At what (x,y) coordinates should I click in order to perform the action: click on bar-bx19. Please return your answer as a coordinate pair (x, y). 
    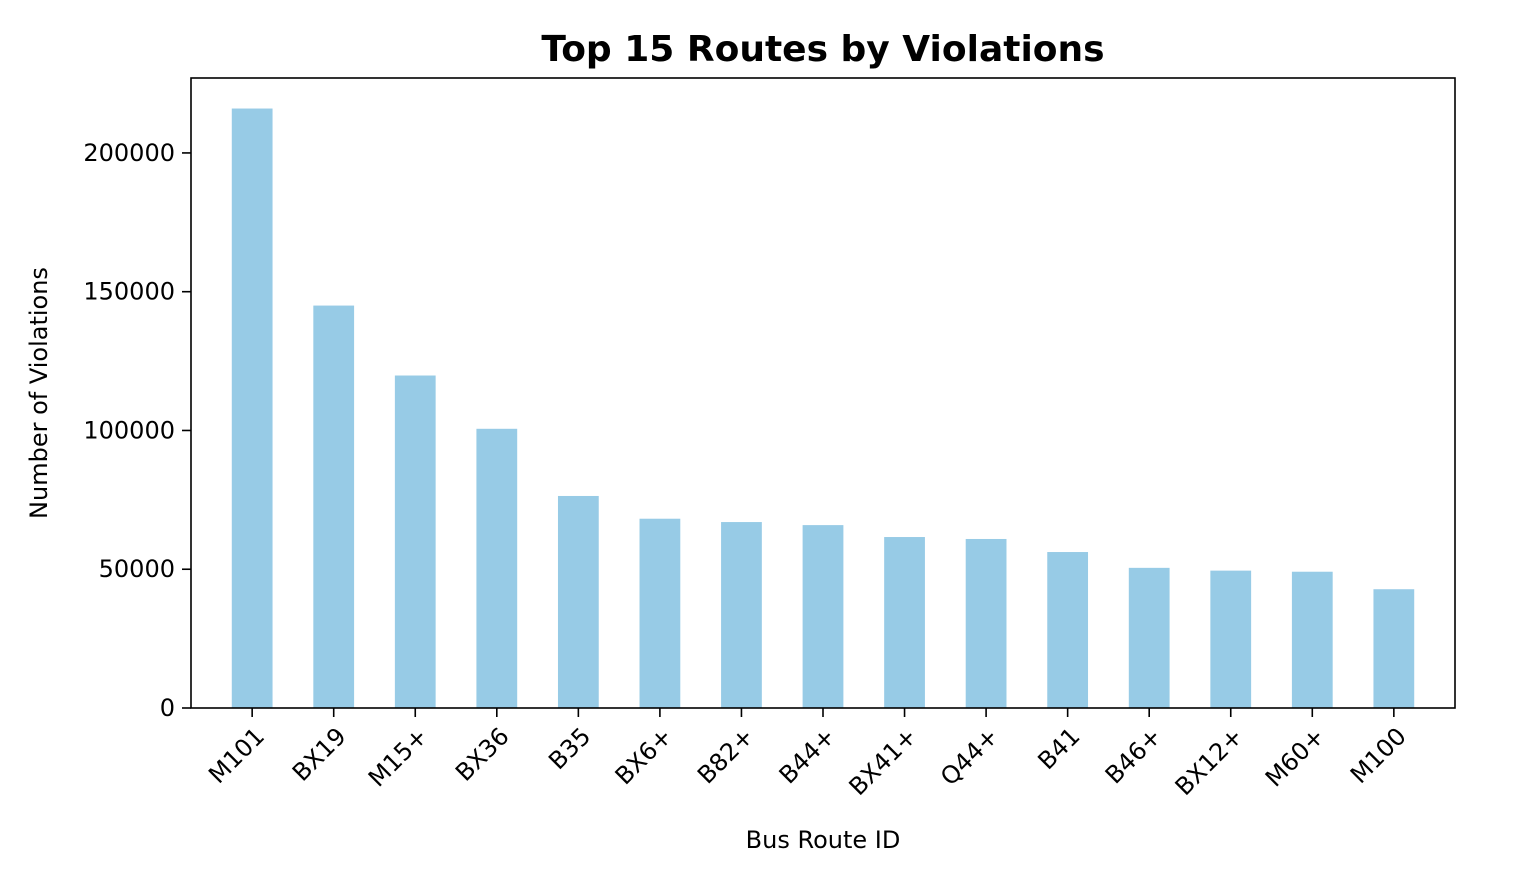
    Looking at the image, I should click on (334, 506).